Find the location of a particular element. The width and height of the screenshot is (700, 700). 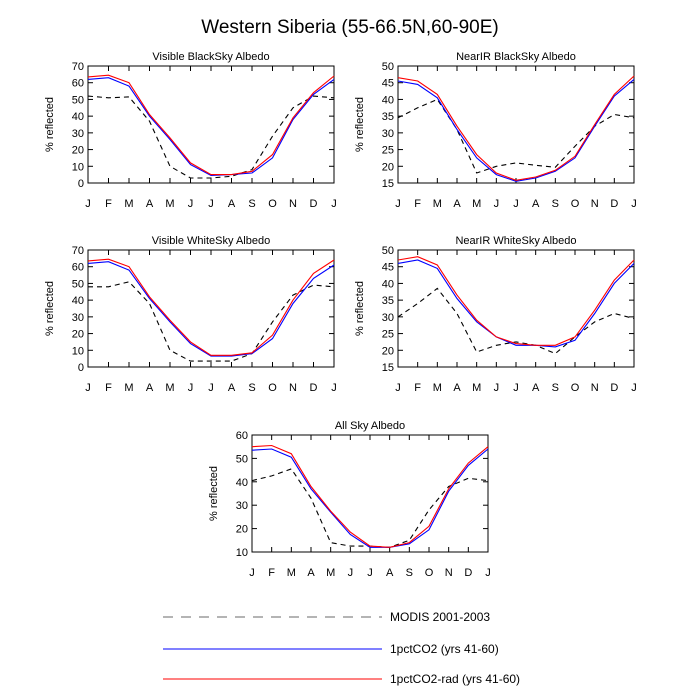

figure-title: Western Siberia (55-66.5N,60-90E) is located at coordinates (349, 27).